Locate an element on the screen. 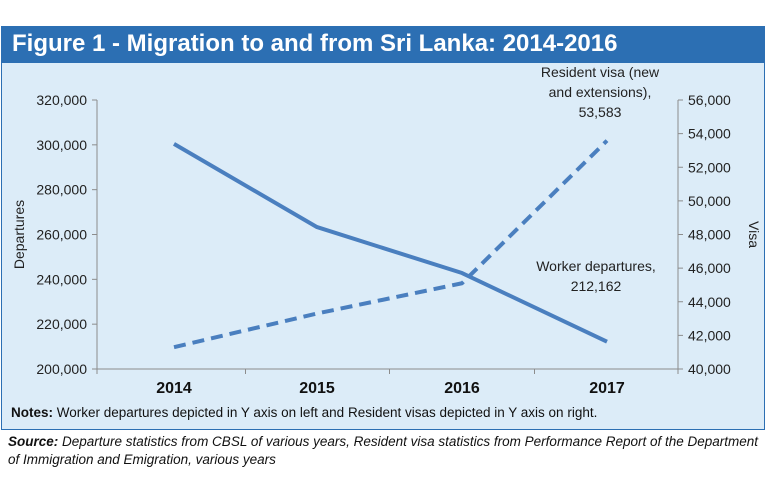  y-right-tick-label: 46,000 is located at coordinates (709, 268).